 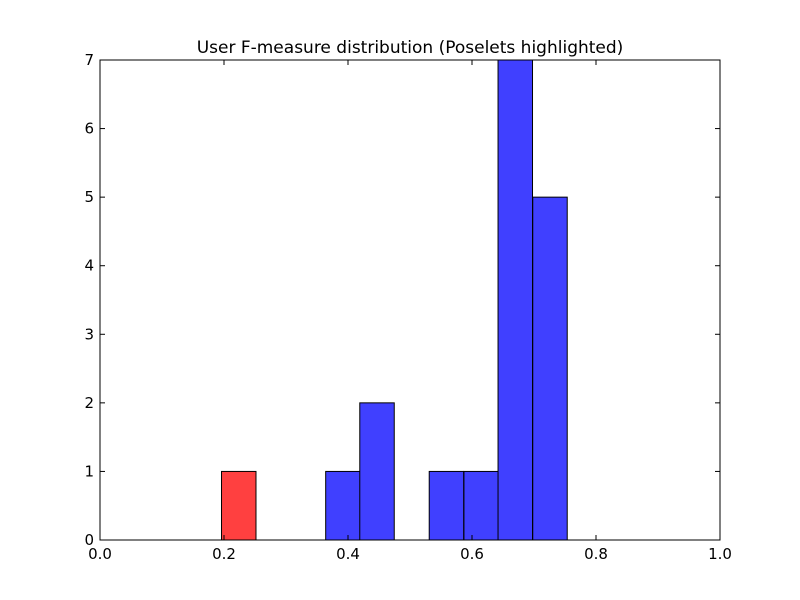 What do you see at coordinates (224, 554) in the screenshot?
I see `x-tick-label: 0.2` at bounding box center [224, 554].